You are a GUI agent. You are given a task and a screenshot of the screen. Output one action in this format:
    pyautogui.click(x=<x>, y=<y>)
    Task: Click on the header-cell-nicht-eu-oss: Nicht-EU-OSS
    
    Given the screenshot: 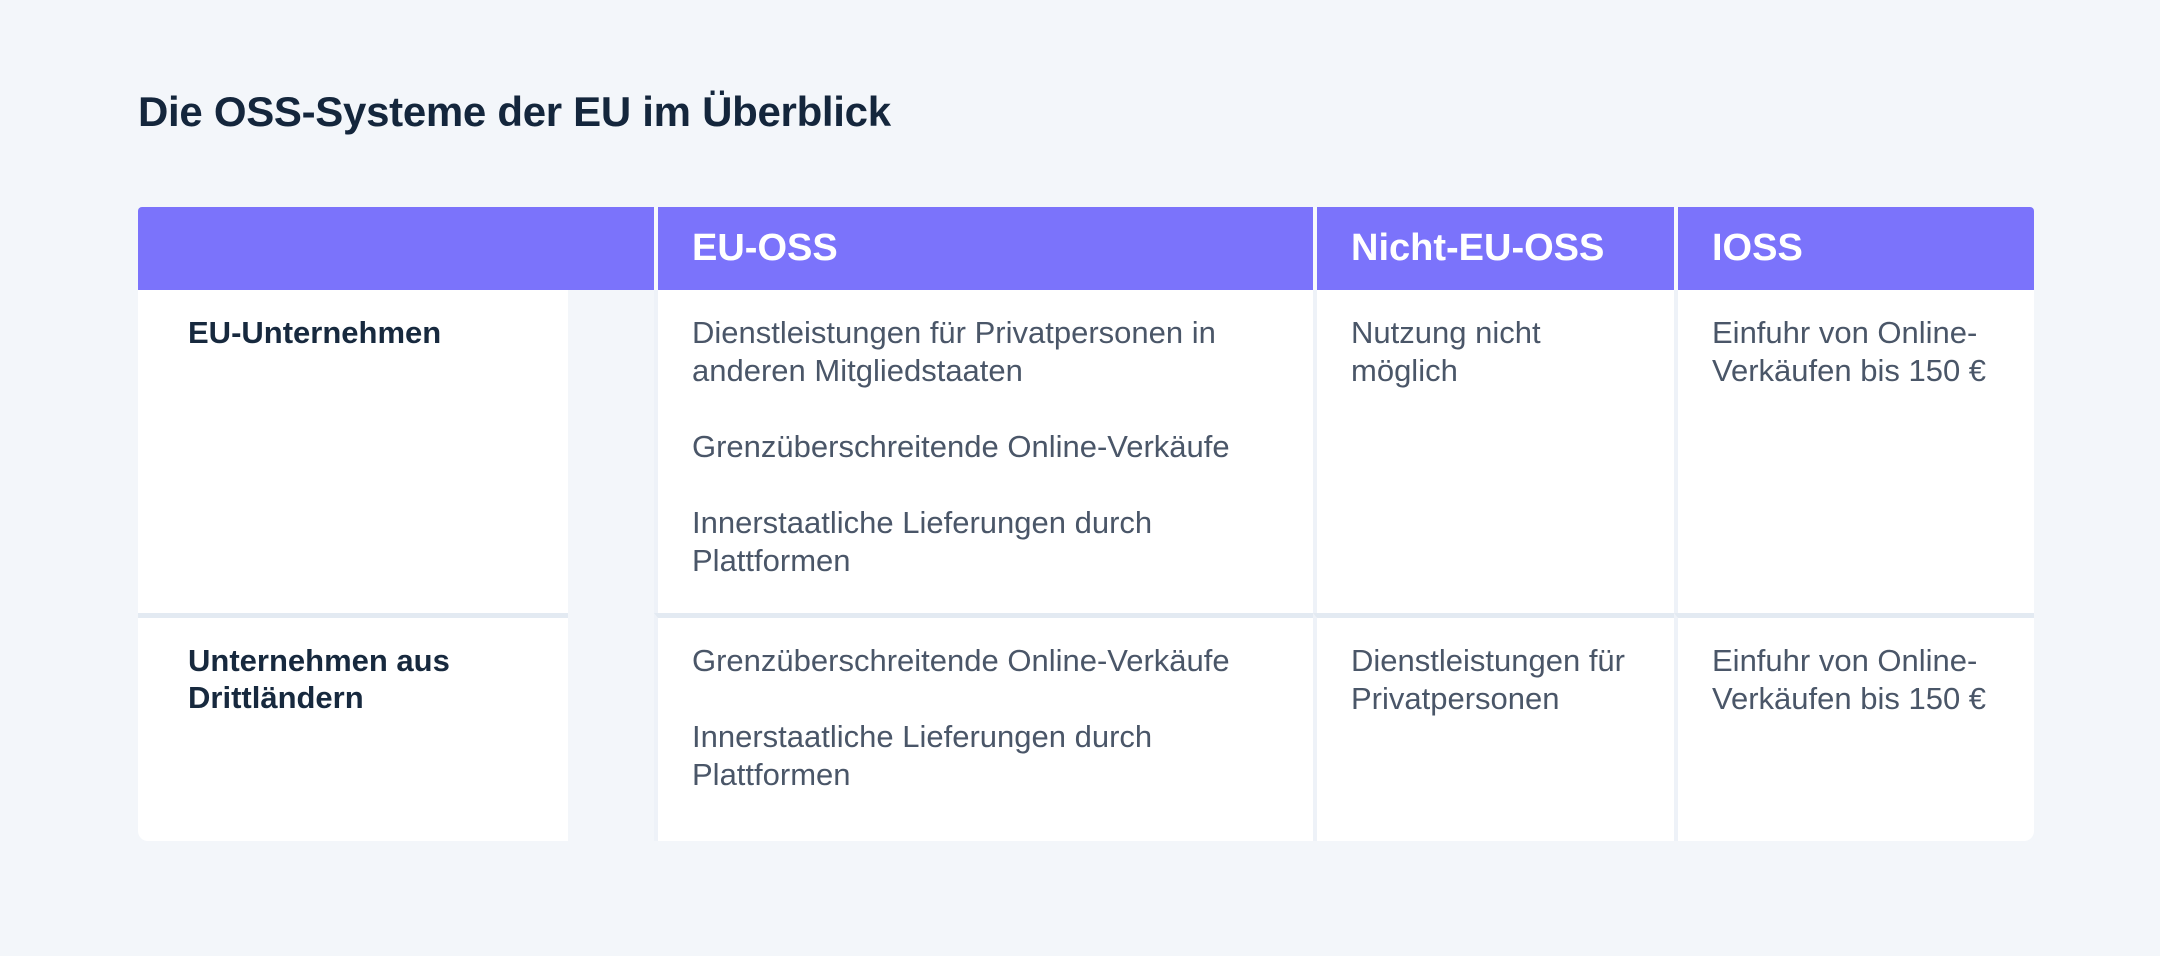 What is the action you would take?
    pyautogui.click(x=1493, y=248)
    